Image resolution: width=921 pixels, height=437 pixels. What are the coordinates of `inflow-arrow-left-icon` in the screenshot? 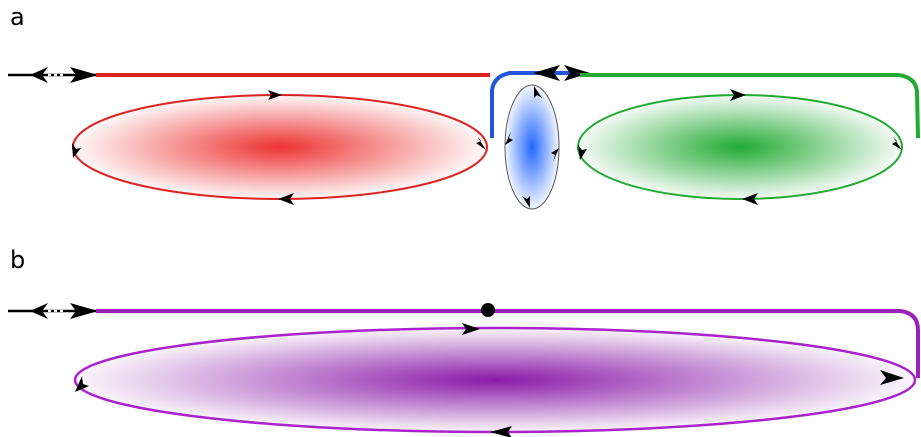 It's located at (39, 75).